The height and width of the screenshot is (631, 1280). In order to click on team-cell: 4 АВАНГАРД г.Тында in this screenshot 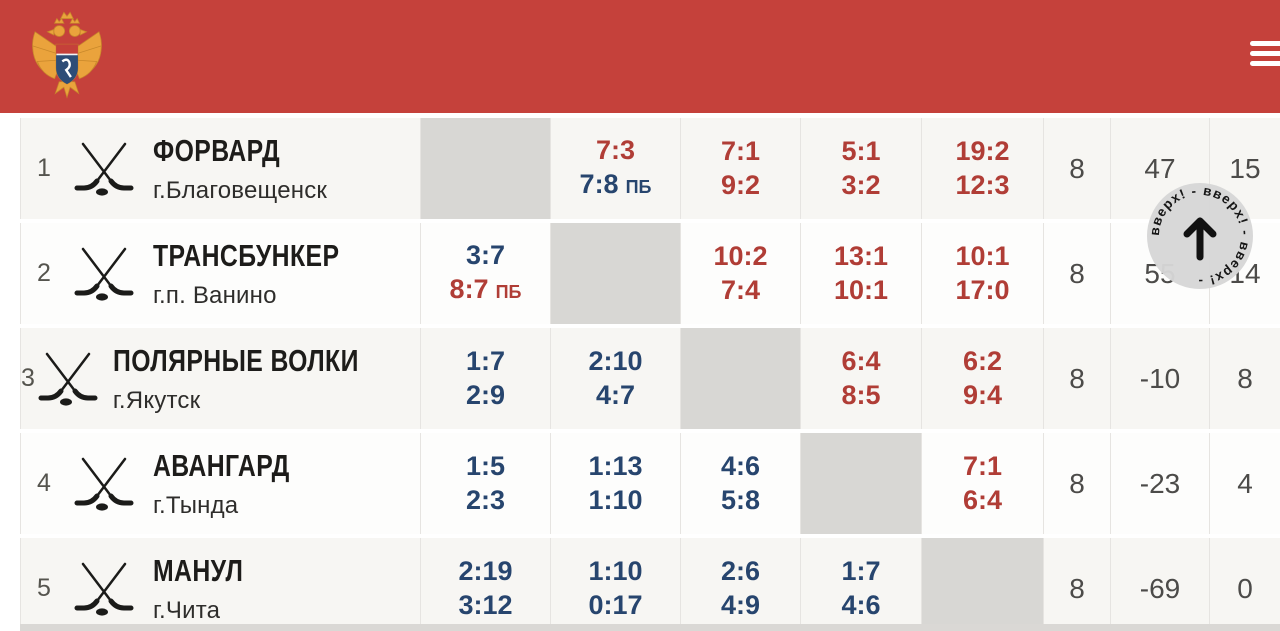, I will do `click(220, 483)`.